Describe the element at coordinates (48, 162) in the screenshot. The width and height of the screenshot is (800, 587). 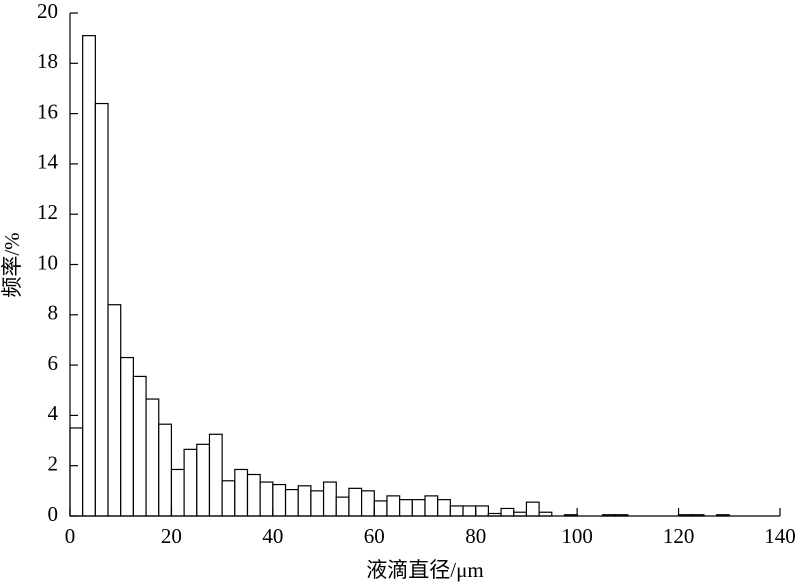
I see `y-tick-label: 14` at that location.